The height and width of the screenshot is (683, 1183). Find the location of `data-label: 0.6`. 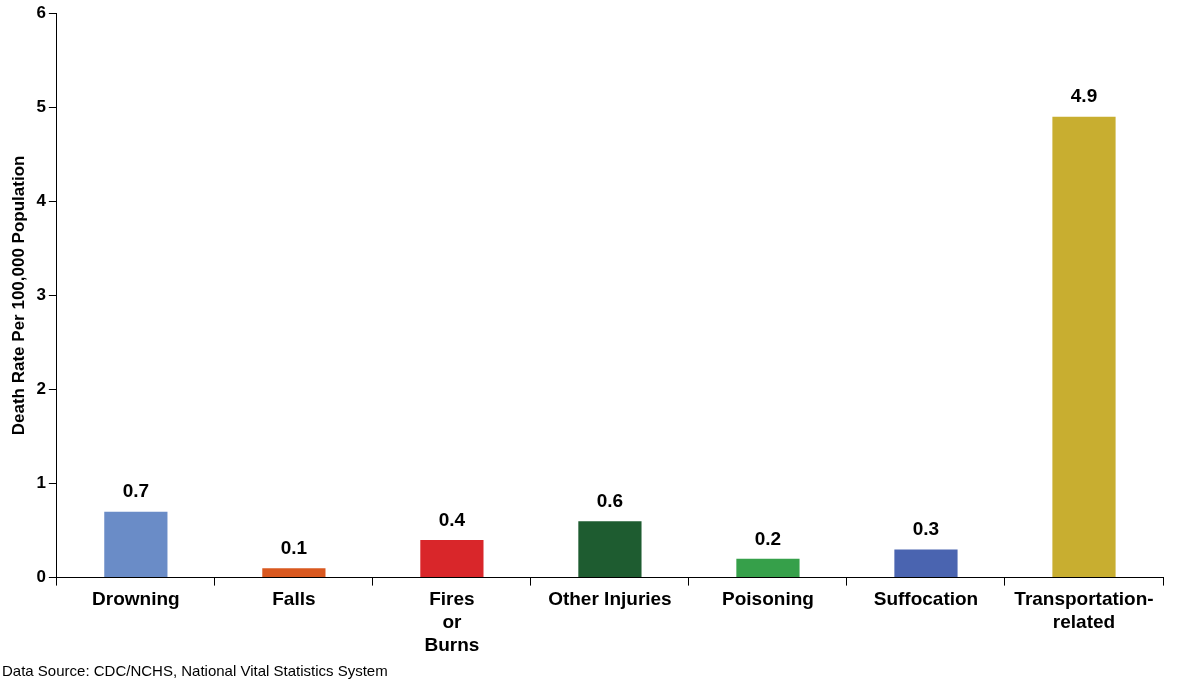

data-label: 0.6 is located at coordinates (610, 500).